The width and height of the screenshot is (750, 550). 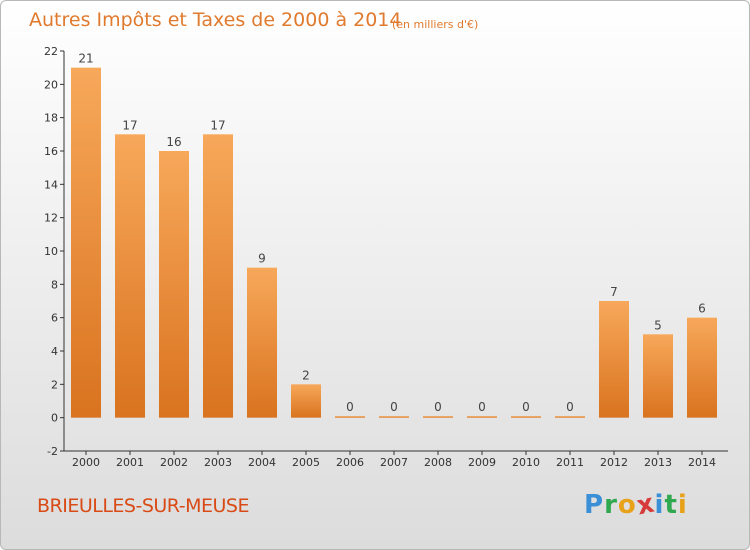 I want to click on x-tick-label: 2002, so click(x=174, y=462).